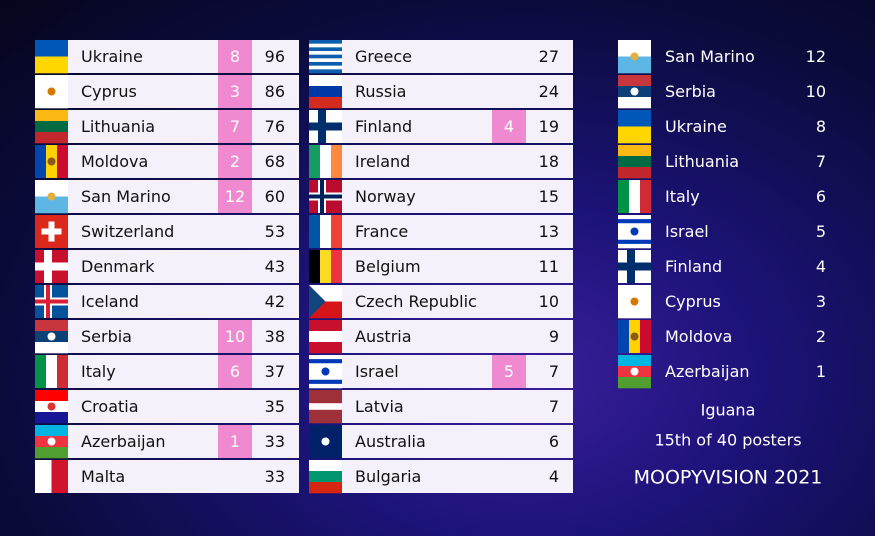  Describe the element at coordinates (549, 196) in the screenshot. I see `total-score: 15` at that location.